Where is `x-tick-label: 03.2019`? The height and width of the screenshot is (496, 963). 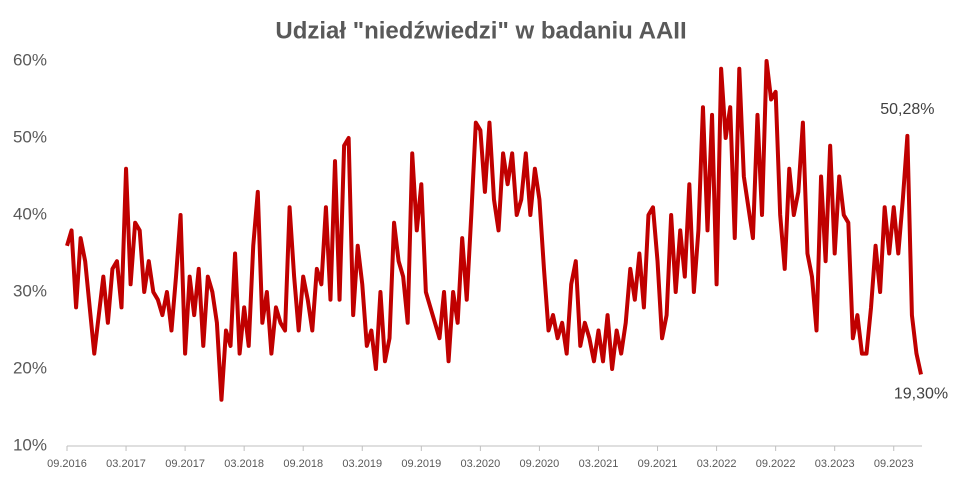 x-tick-label: 03.2019 is located at coordinates (362, 464).